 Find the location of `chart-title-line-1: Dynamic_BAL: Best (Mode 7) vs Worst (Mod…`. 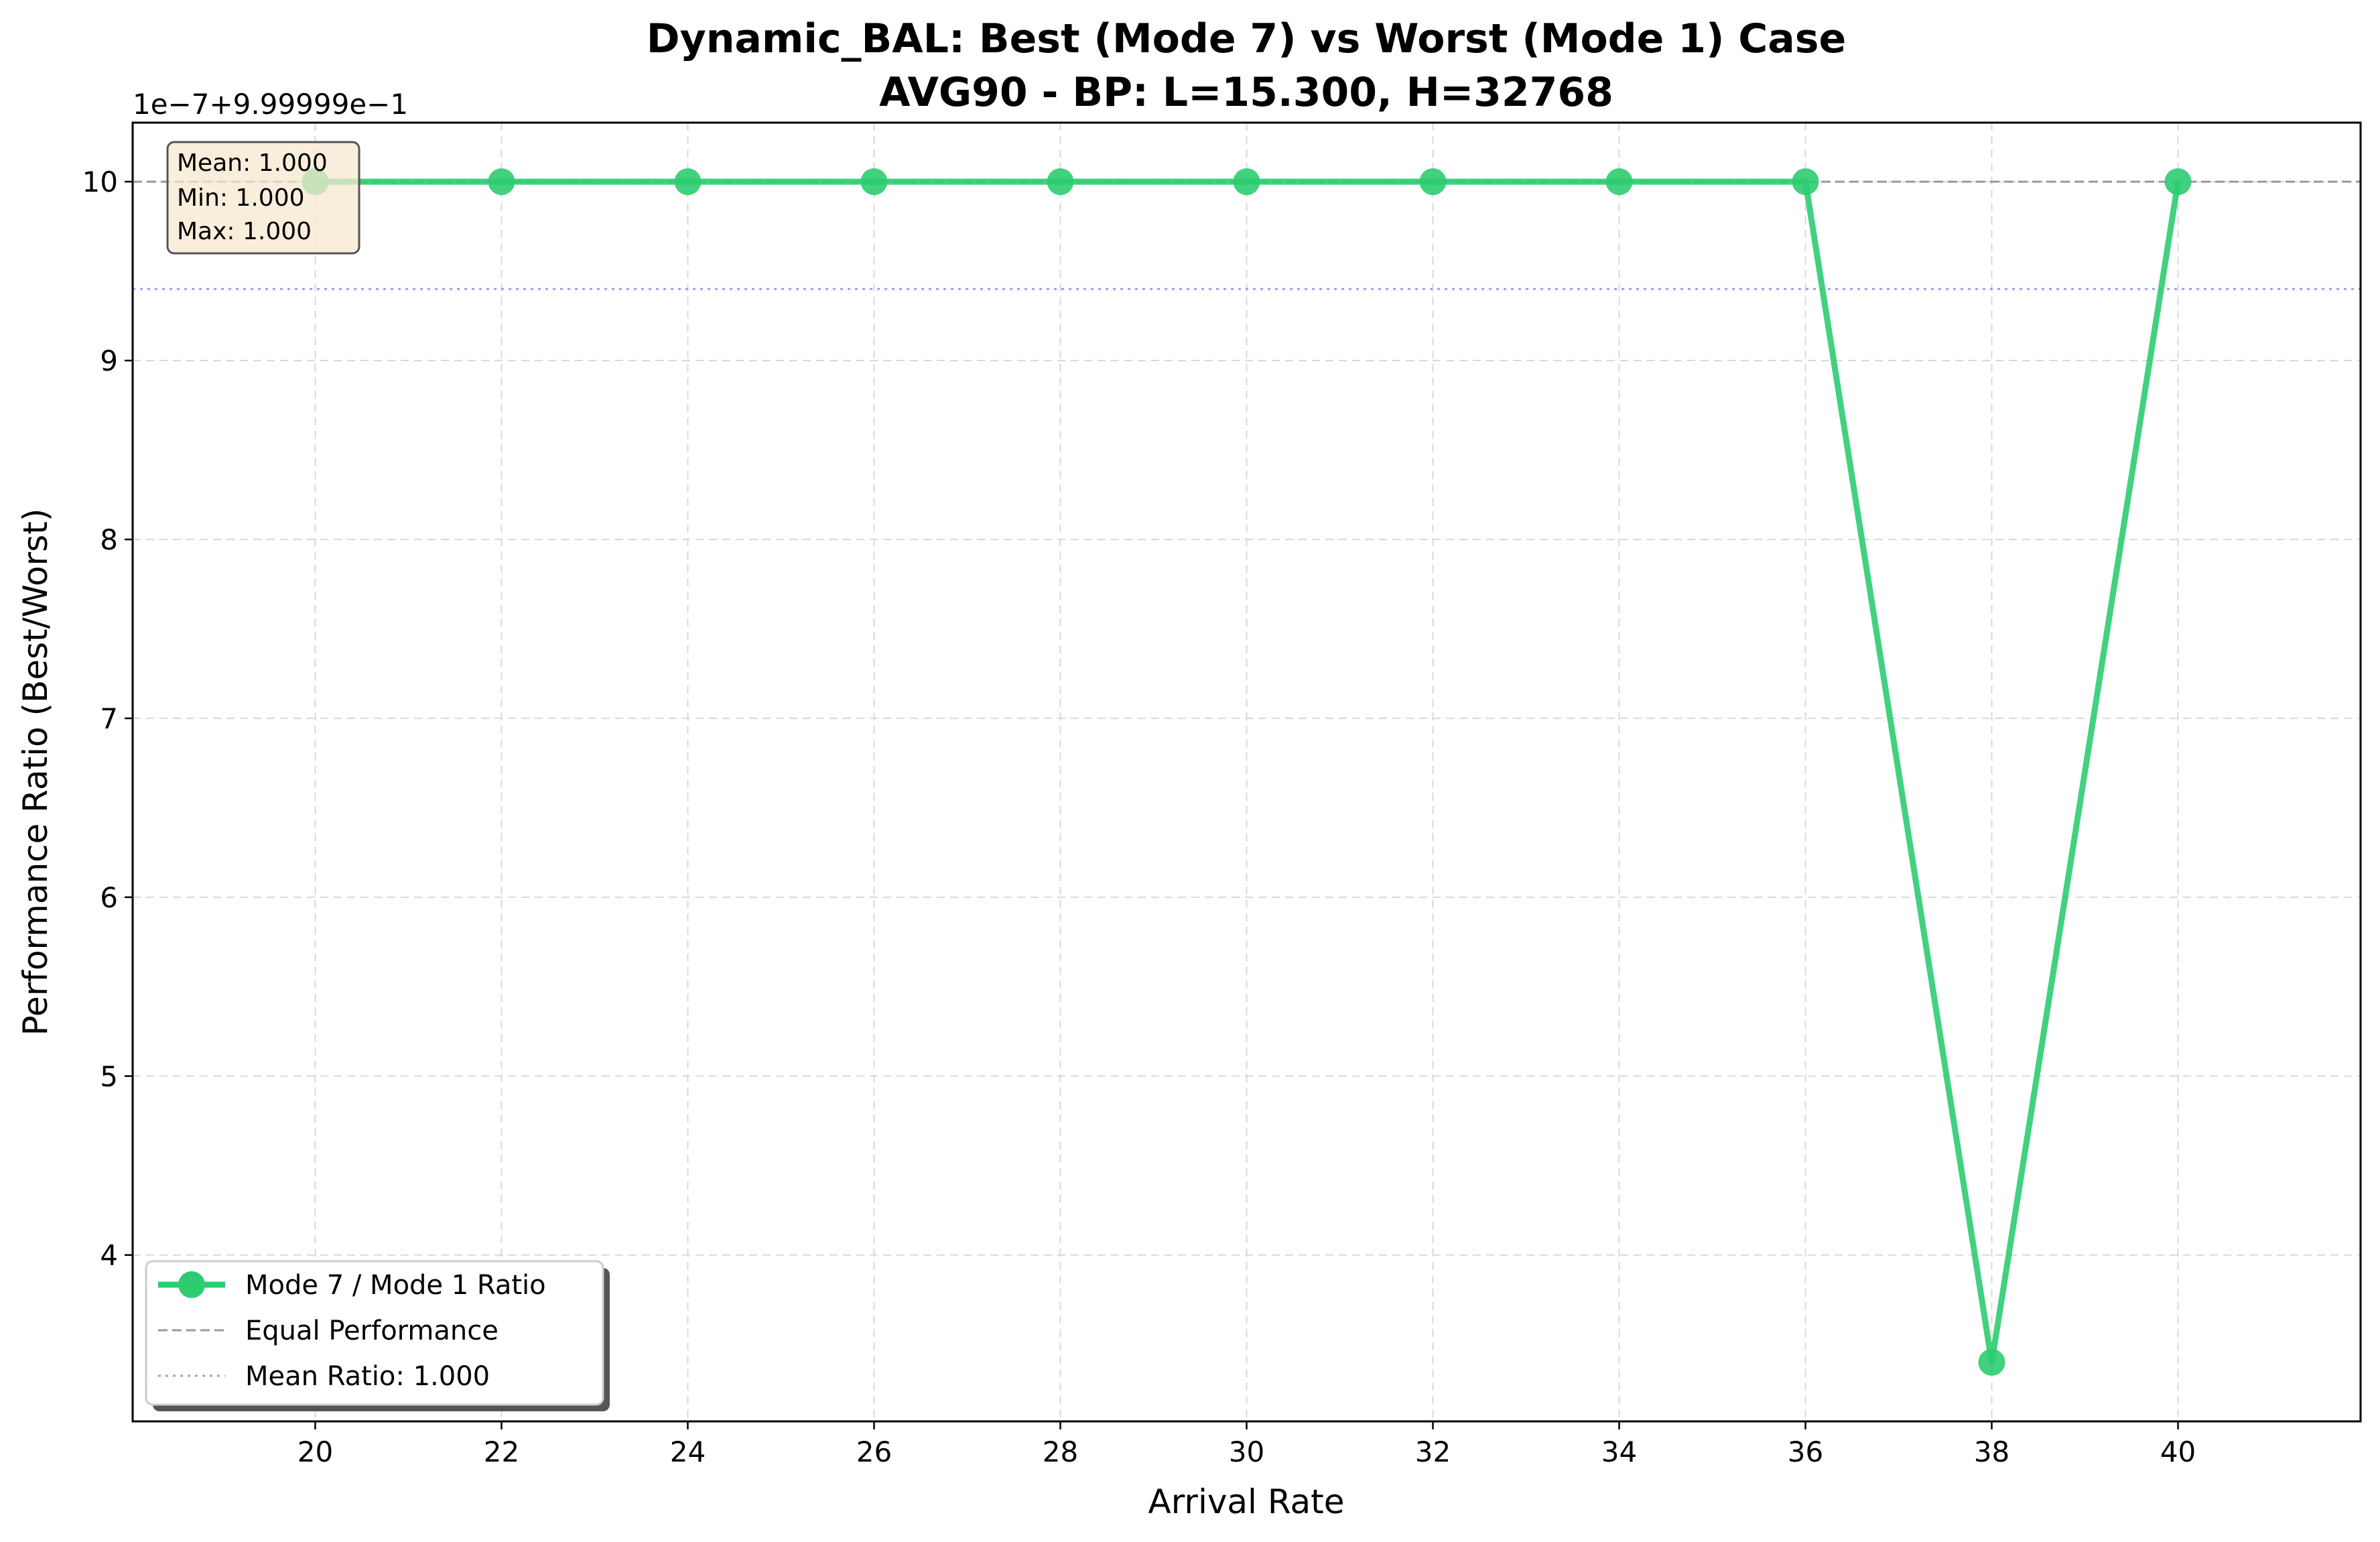

chart-title-line-1: Dynamic_BAL: Best (Mode 7) vs Worst (Mod… is located at coordinates (1246, 38).